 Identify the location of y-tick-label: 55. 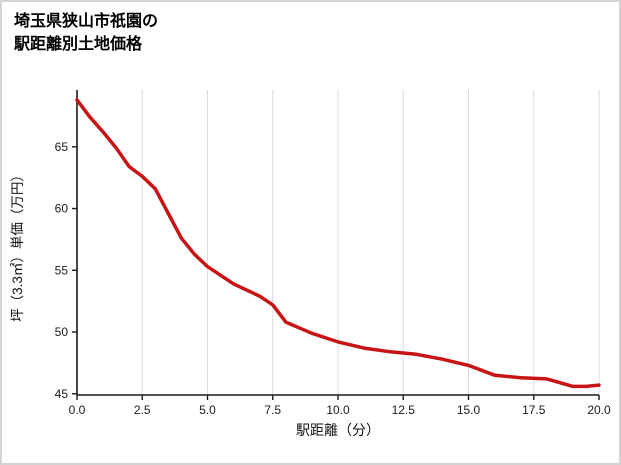
(62, 270).